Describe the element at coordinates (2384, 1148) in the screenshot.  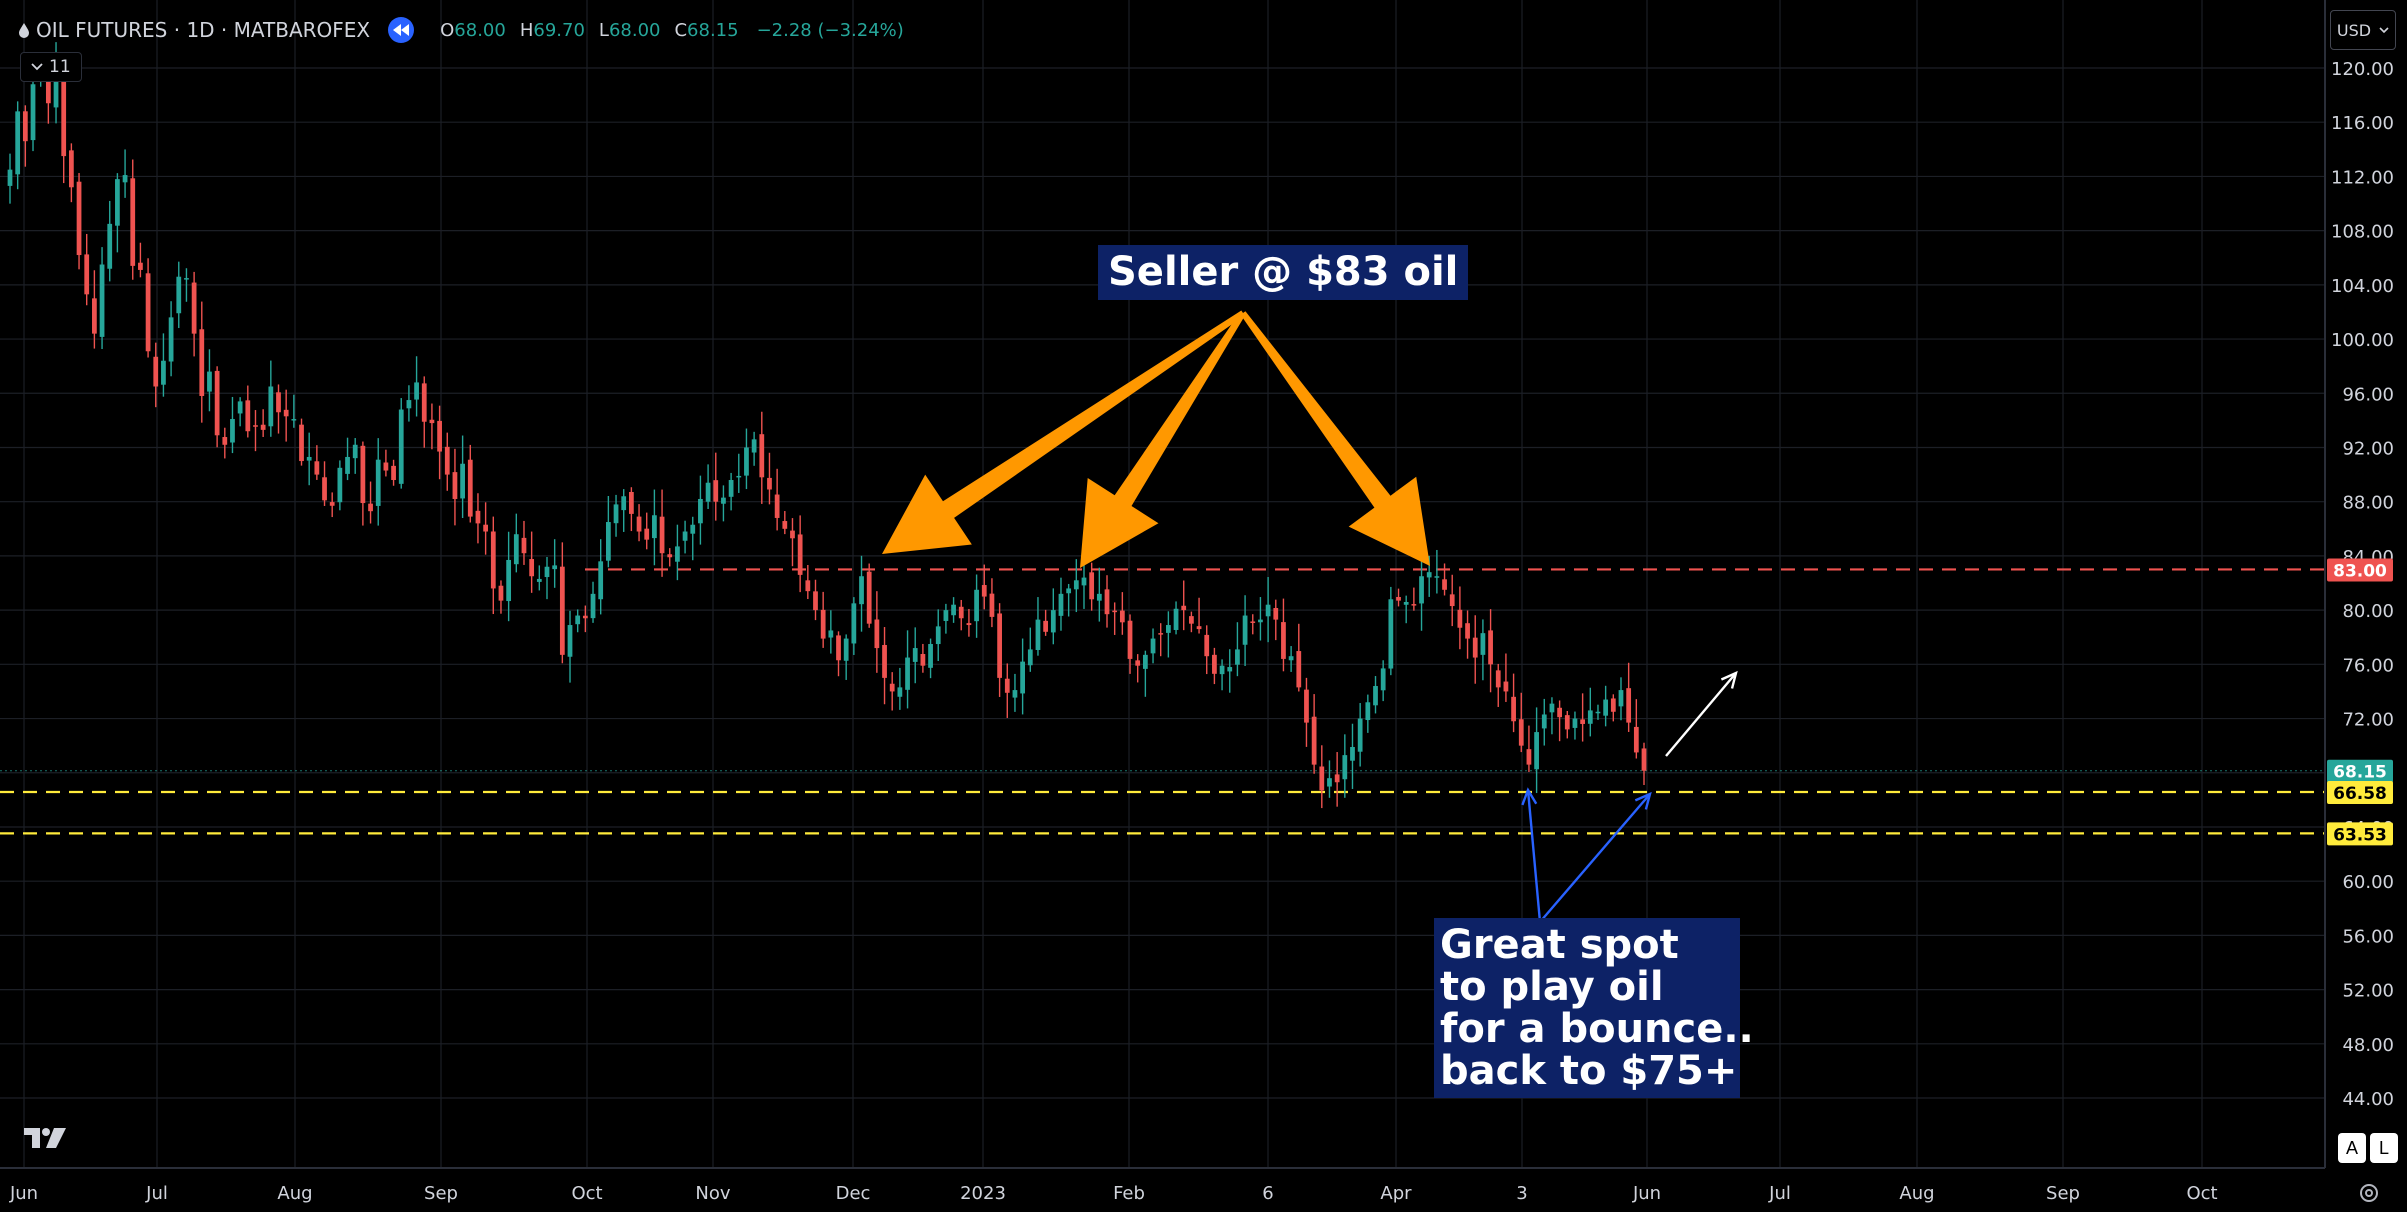
I see `log-scale-button: L` at that location.